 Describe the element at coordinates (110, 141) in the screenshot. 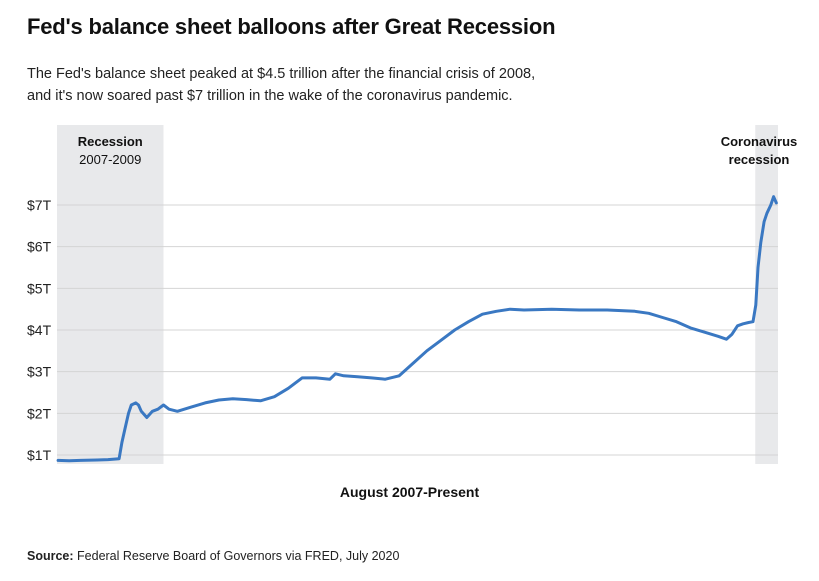

I see `recession-label-1-line-1: Recession` at that location.